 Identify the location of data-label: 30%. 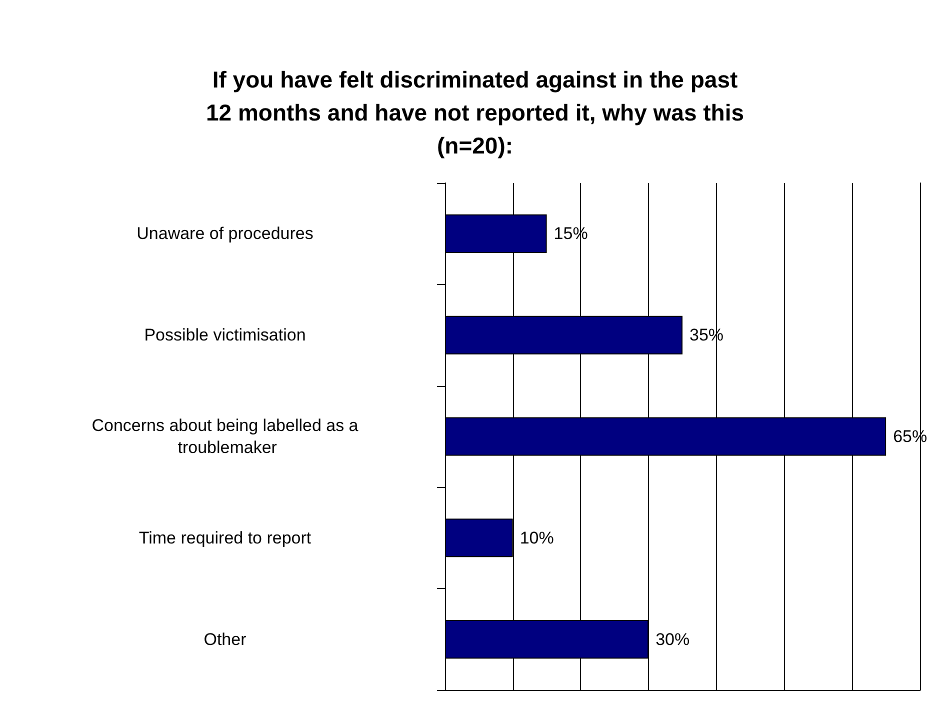
(673, 639).